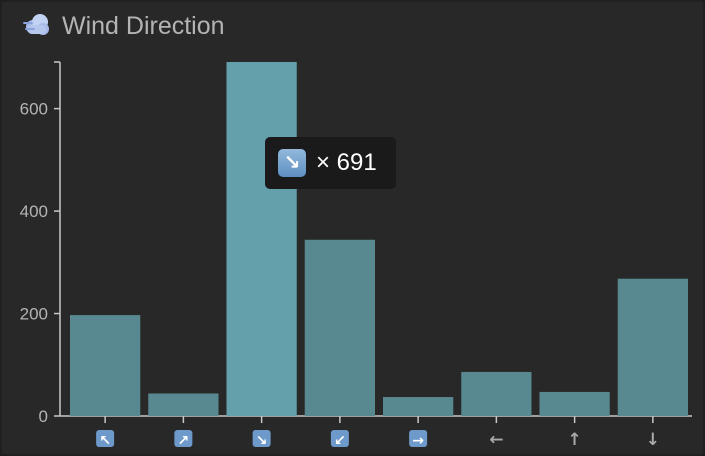 This screenshot has height=456, width=705. Describe the element at coordinates (340, 441) in the screenshot. I see `x-tick-label: ↙` at that location.